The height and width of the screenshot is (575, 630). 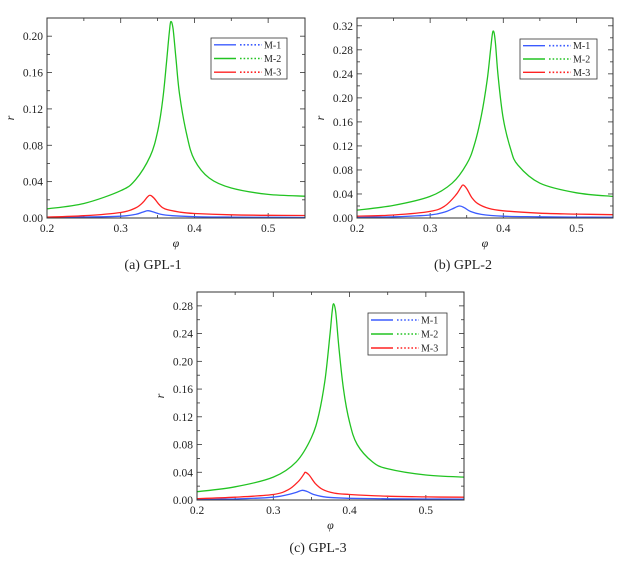 I want to click on subplot-caption: (b) GPL-2, so click(x=463, y=265).